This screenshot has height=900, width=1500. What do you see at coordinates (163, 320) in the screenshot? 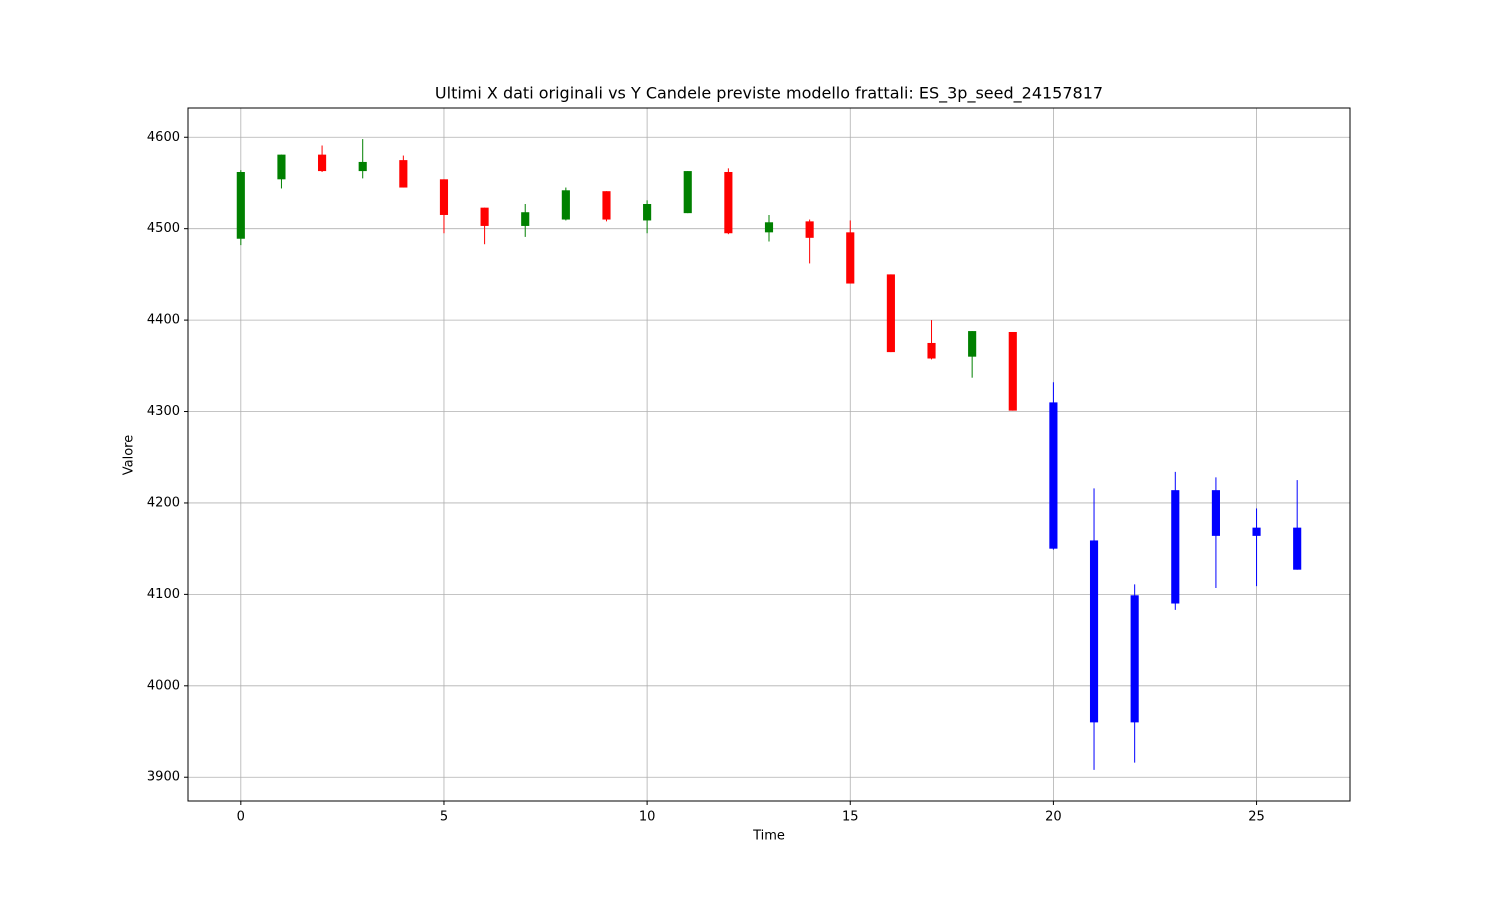
I see `y-tick-label: 4400` at bounding box center [163, 320].